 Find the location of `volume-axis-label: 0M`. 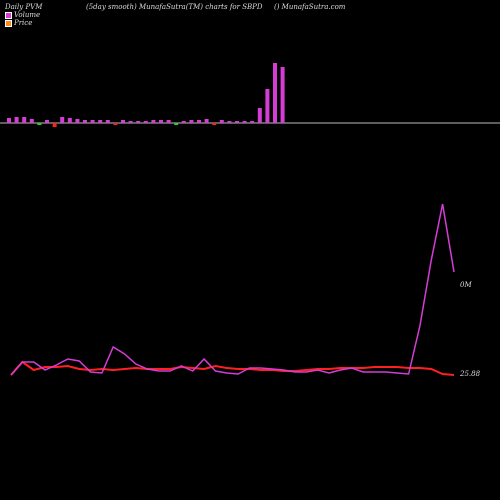

volume-axis-label: 0M is located at coordinates (466, 285).